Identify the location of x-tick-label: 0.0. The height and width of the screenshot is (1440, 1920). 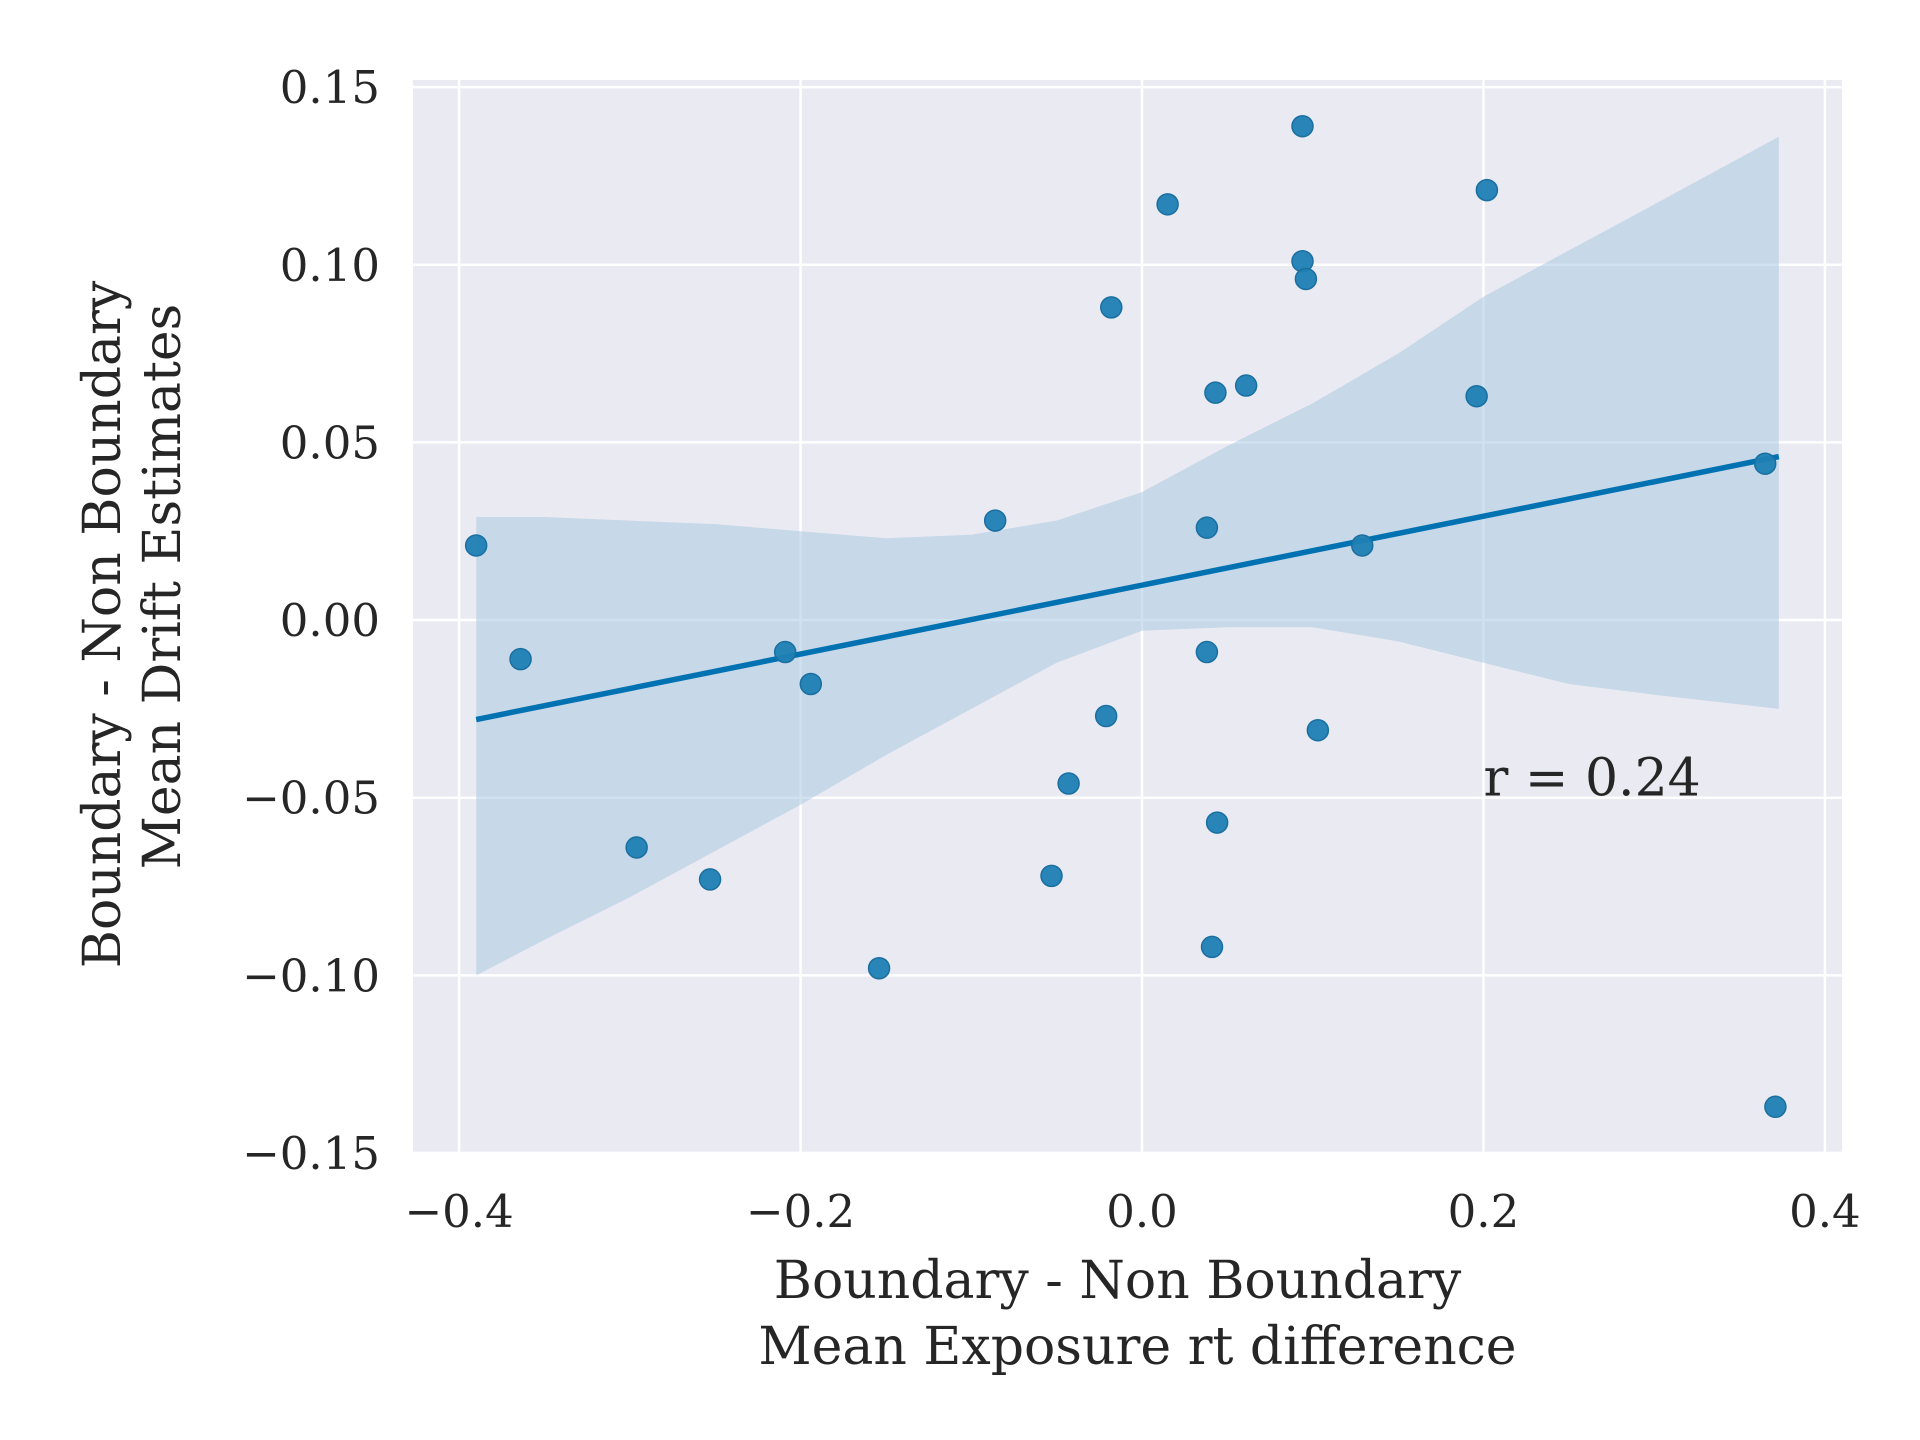
(1142, 1211).